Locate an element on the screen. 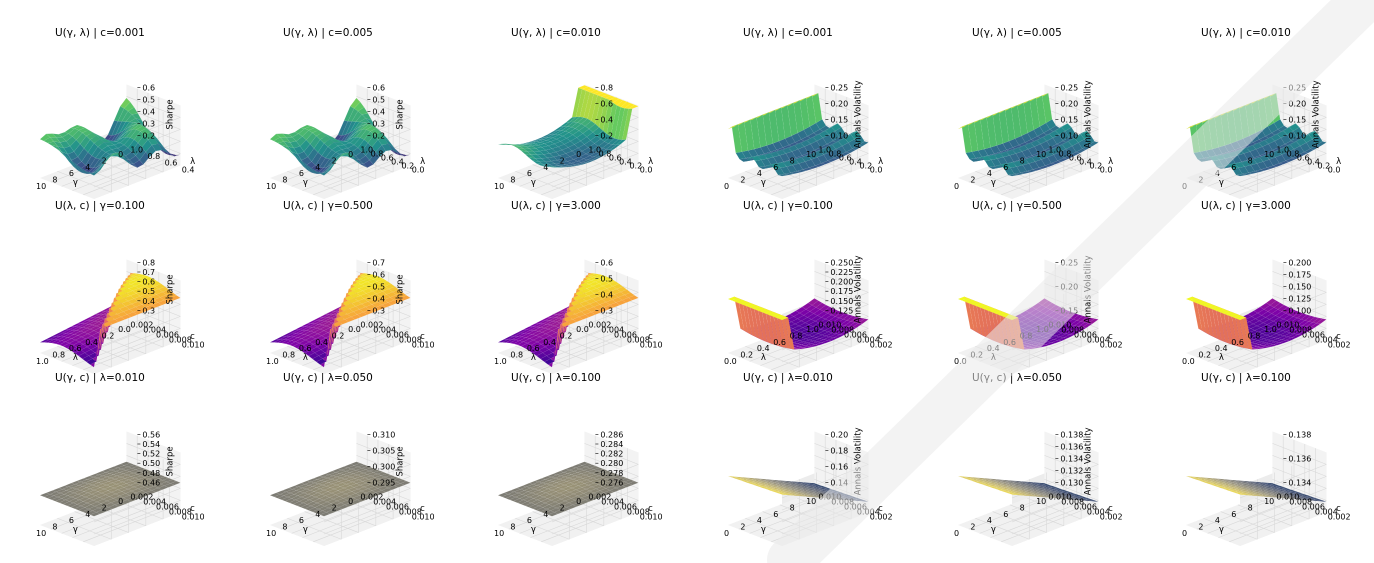 This screenshot has width=1374, height=563. z-tick-label: 0.305 is located at coordinates (383, 450).